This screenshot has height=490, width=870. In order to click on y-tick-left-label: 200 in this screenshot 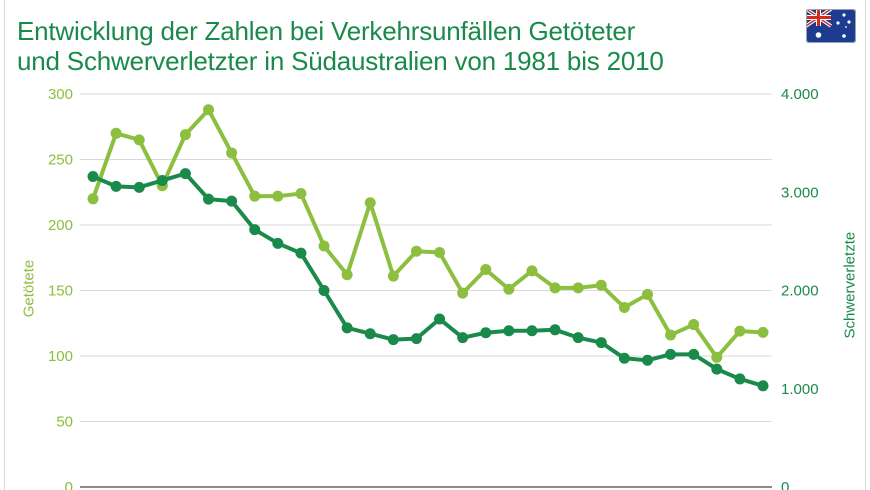, I will do `click(60, 225)`.